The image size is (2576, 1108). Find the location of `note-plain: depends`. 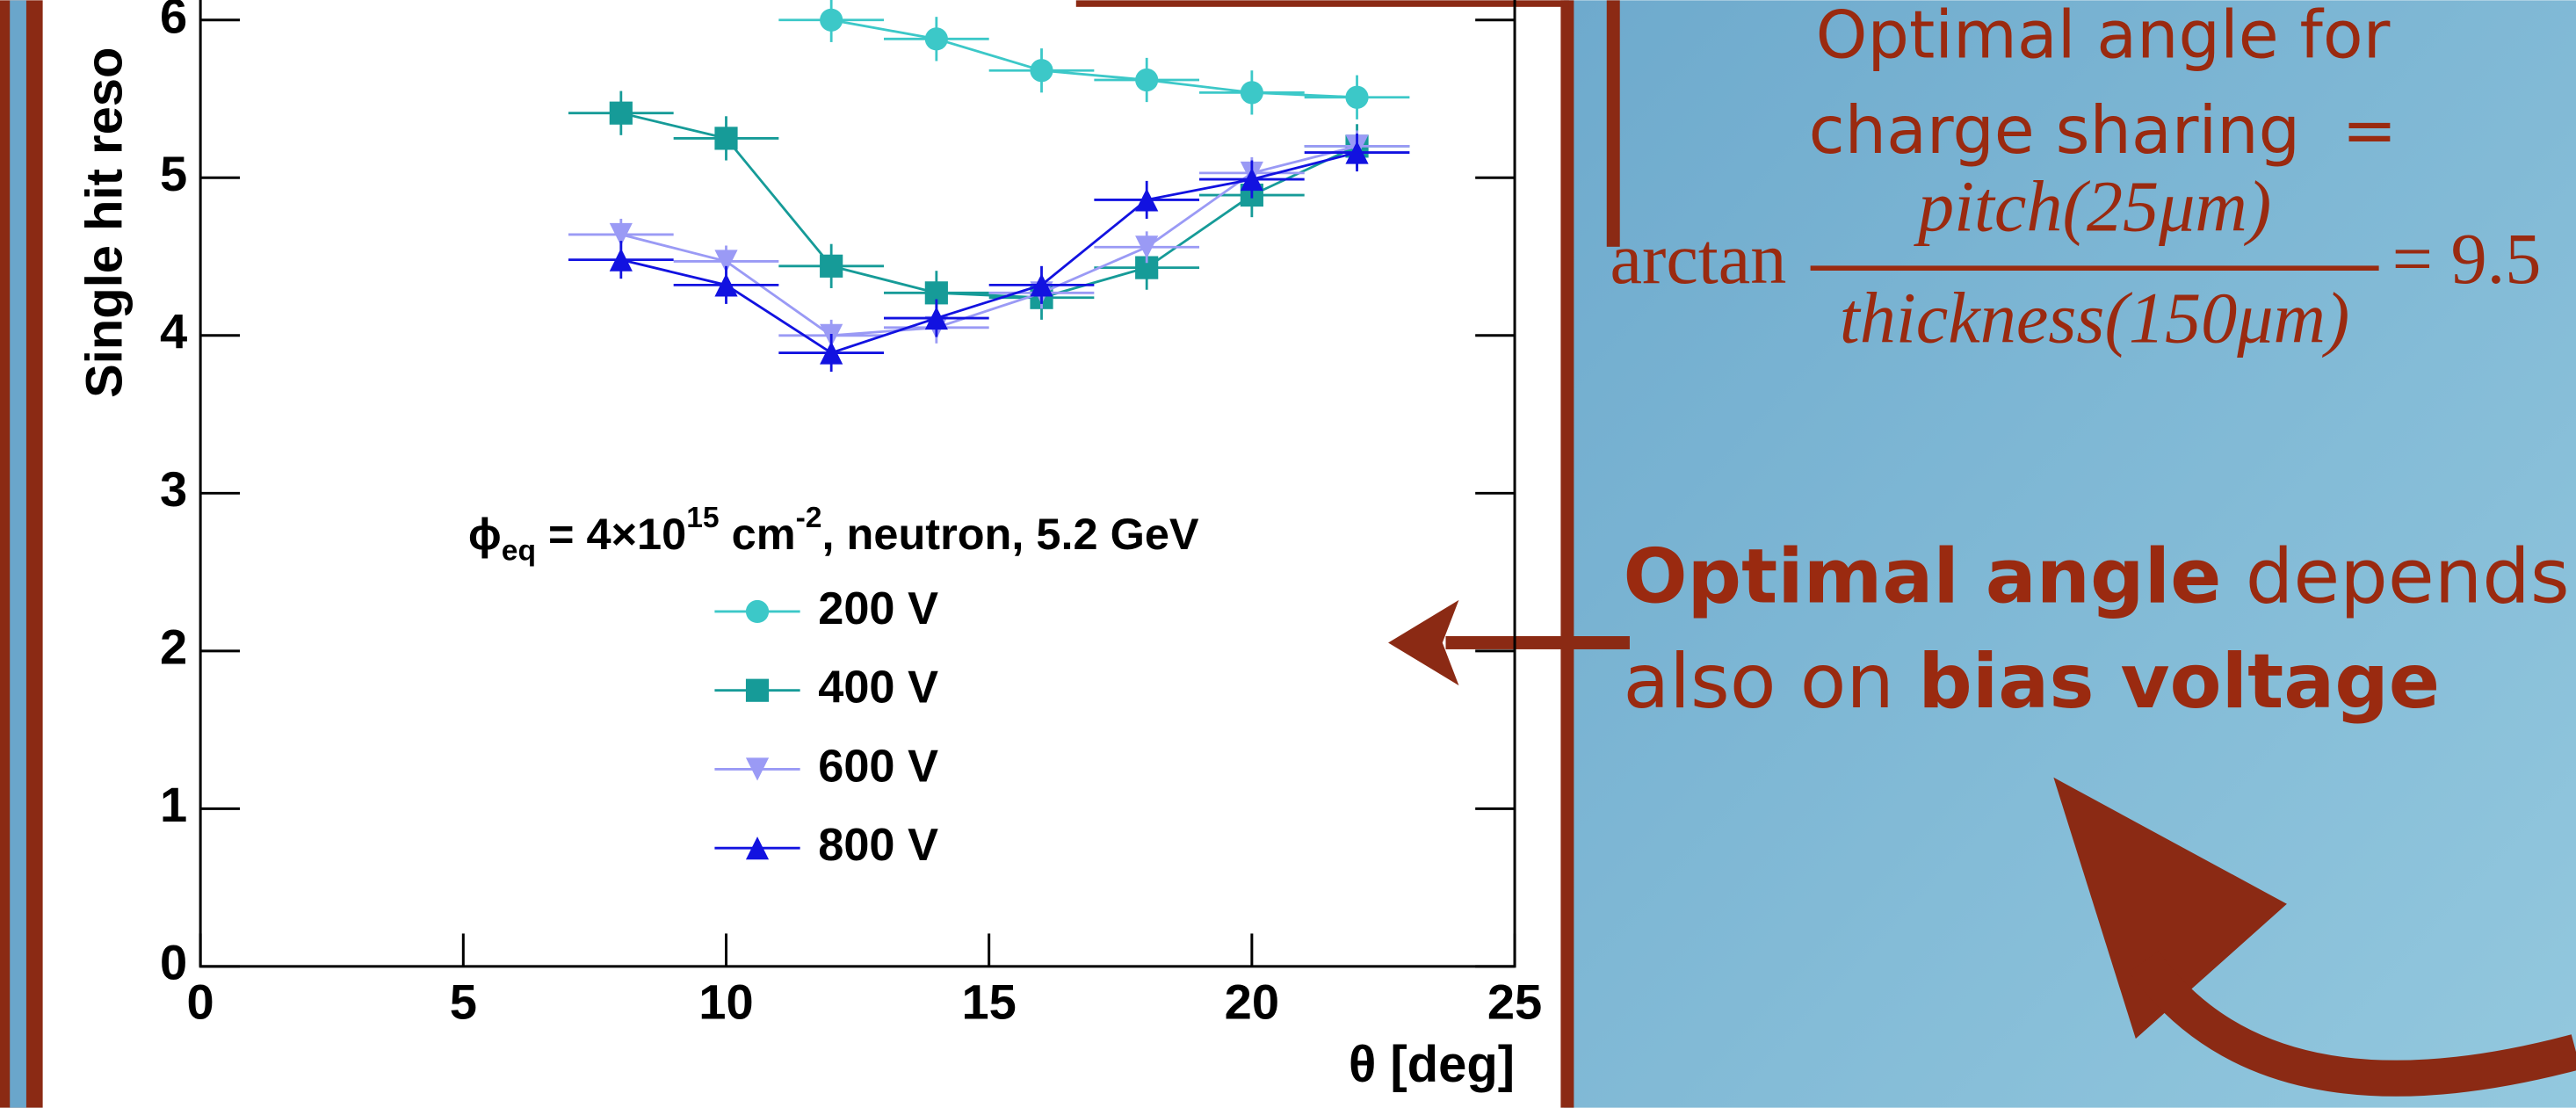

note-plain: depends is located at coordinates (2395, 577).